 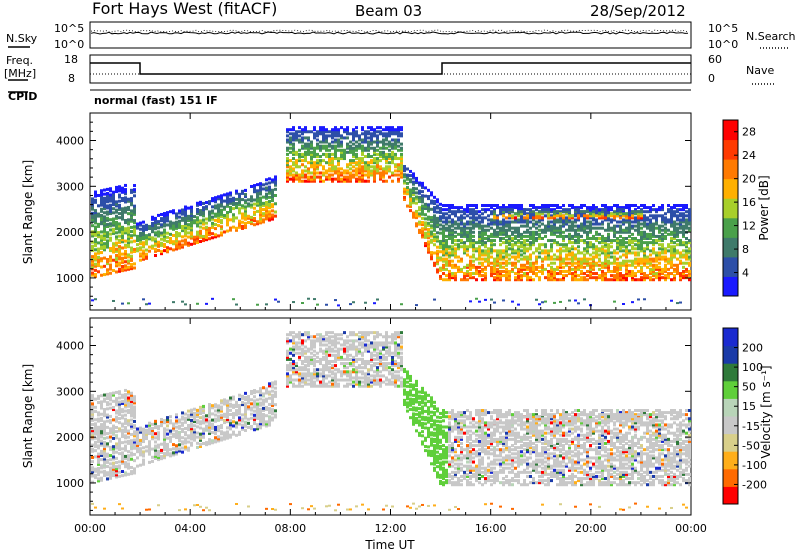 I want to click on power-ground-cell, so click(x=485, y=299).